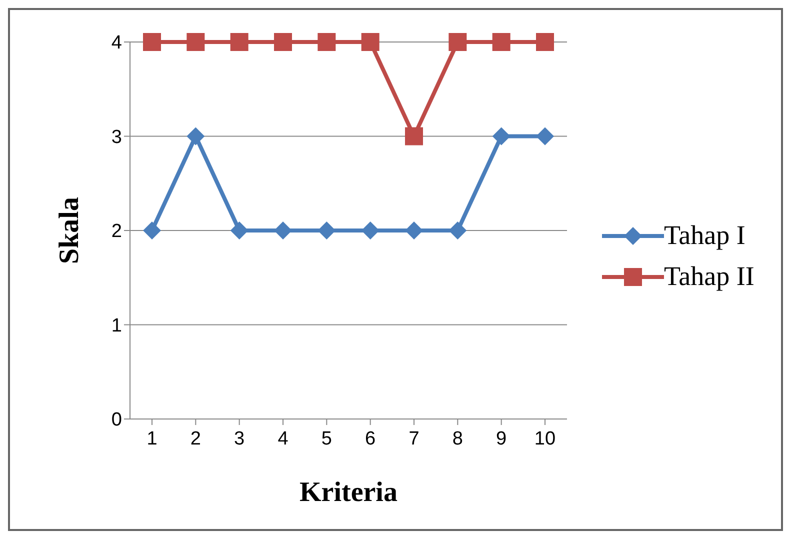  What do you see at coordinates (414, 439) in the screenshot?
I see `x-tick-label: 7` at bounding box center [414, 439].